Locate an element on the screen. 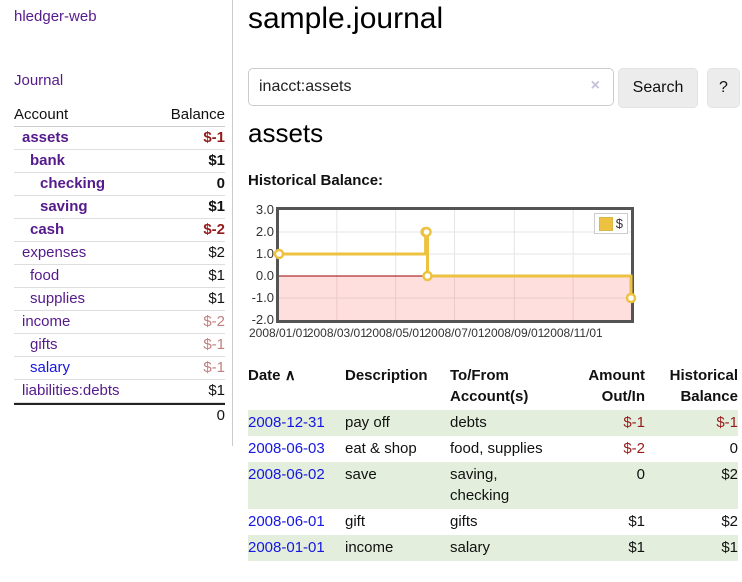 The height and width of the screenshot is (582, 742). transaction-date-link: 2008-12-31 is located at coordinates (286, 422).